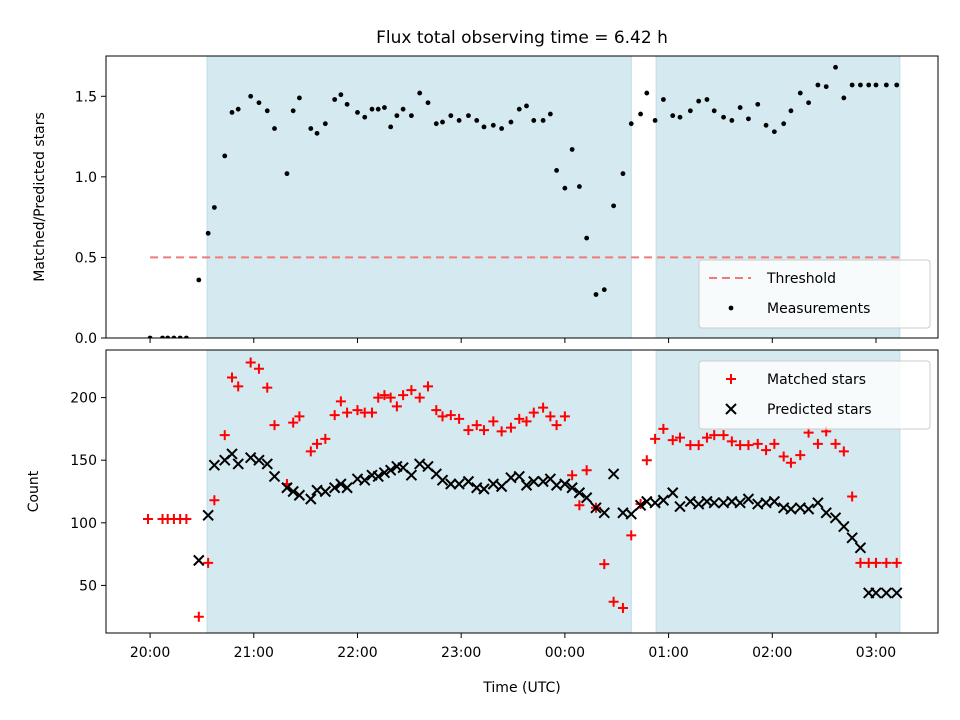  I want to click on chart-title: Flux total observing time = 6.42 h, so click(522, 38).